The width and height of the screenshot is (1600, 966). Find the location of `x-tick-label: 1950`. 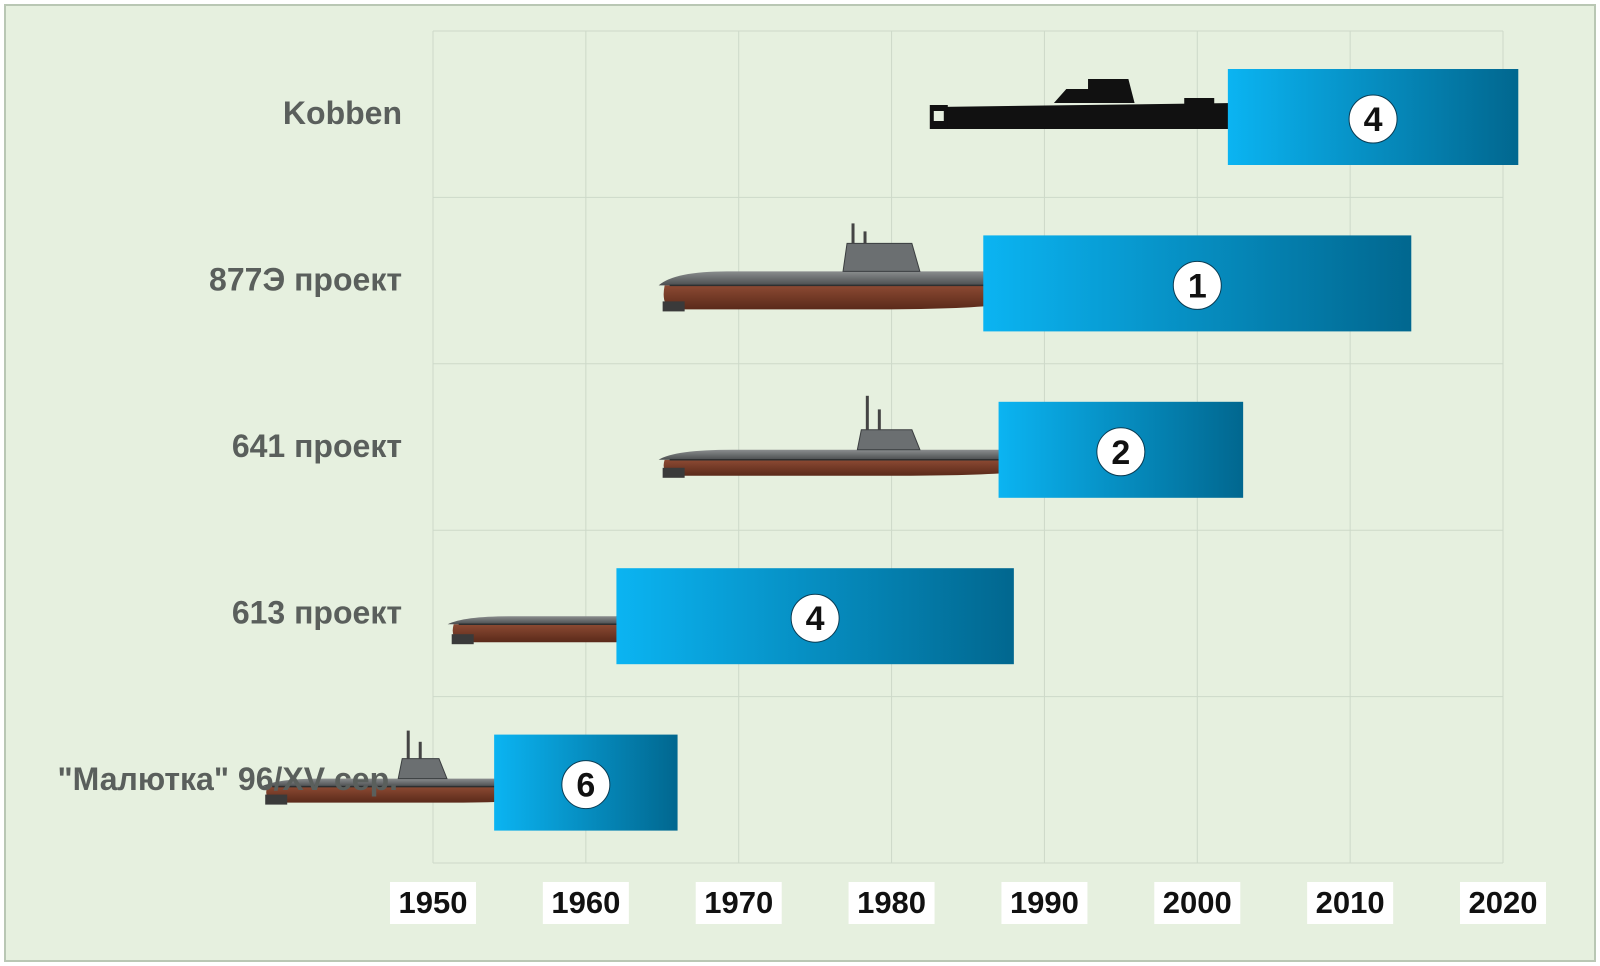

x-tick-label: 1950 is located at coordinates (433, 902).